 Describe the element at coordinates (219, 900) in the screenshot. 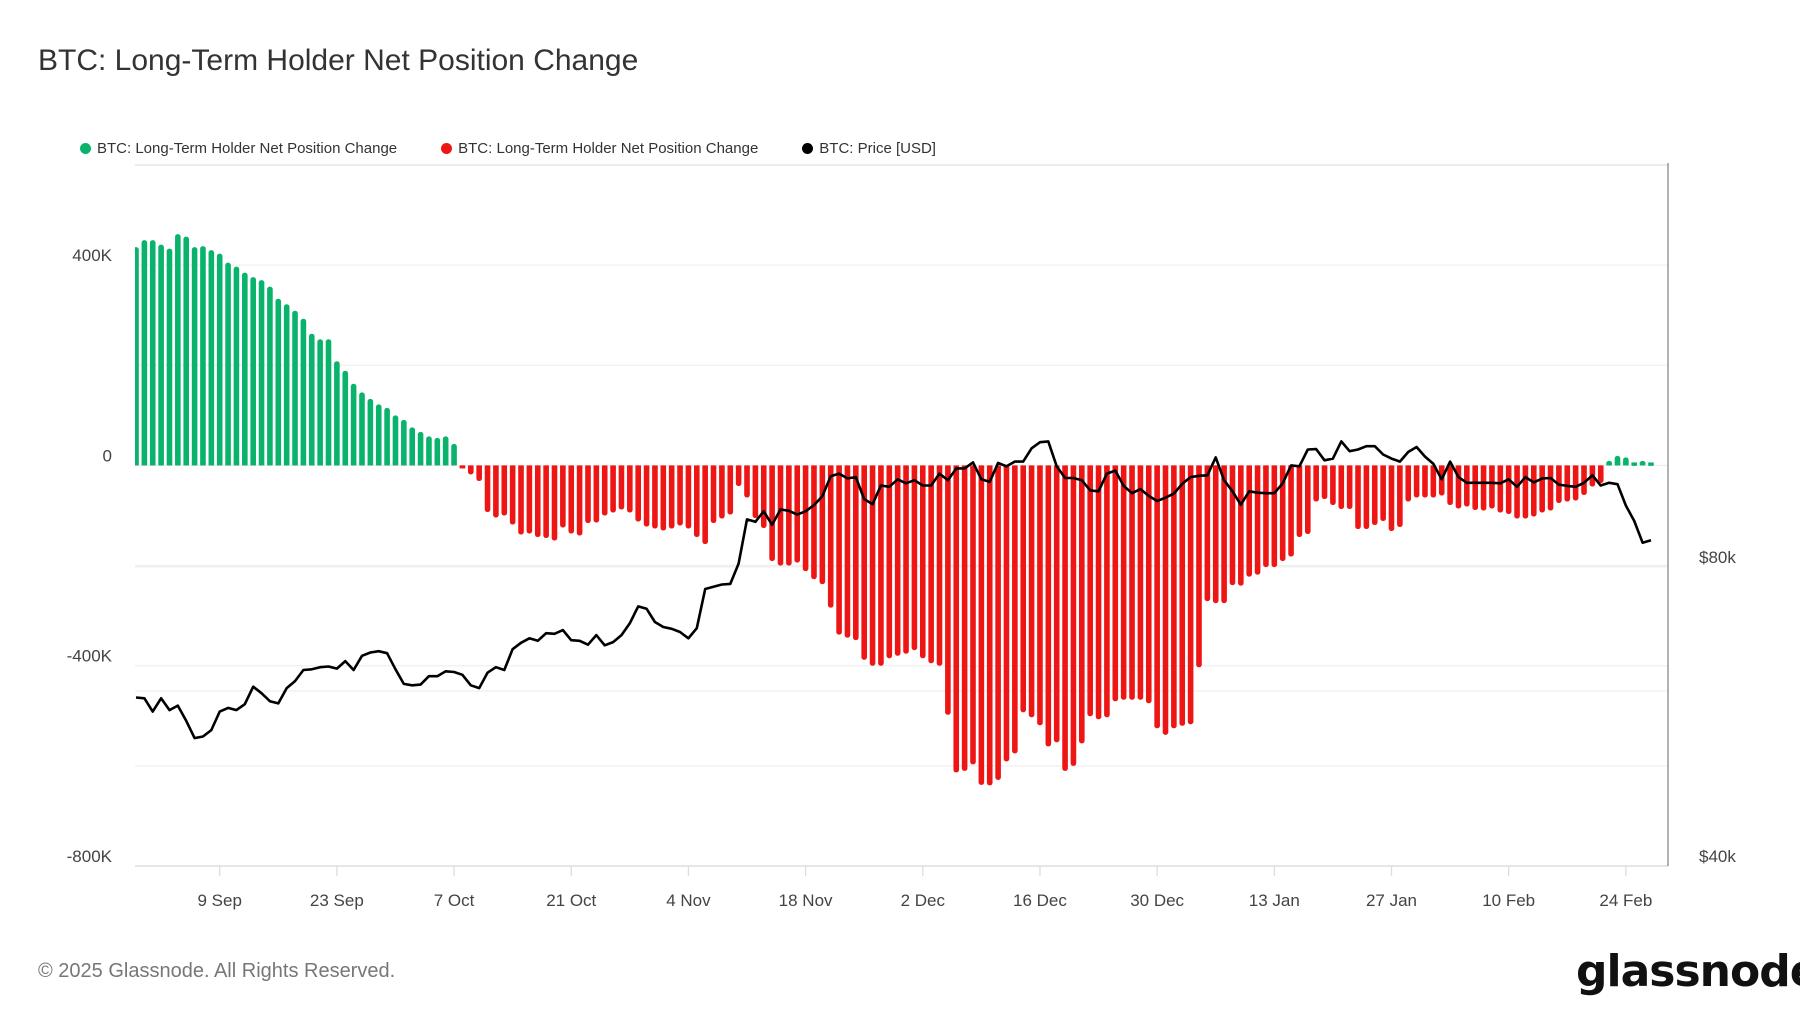

I see `x-axis-tick-label: 9 Sep` at that location.